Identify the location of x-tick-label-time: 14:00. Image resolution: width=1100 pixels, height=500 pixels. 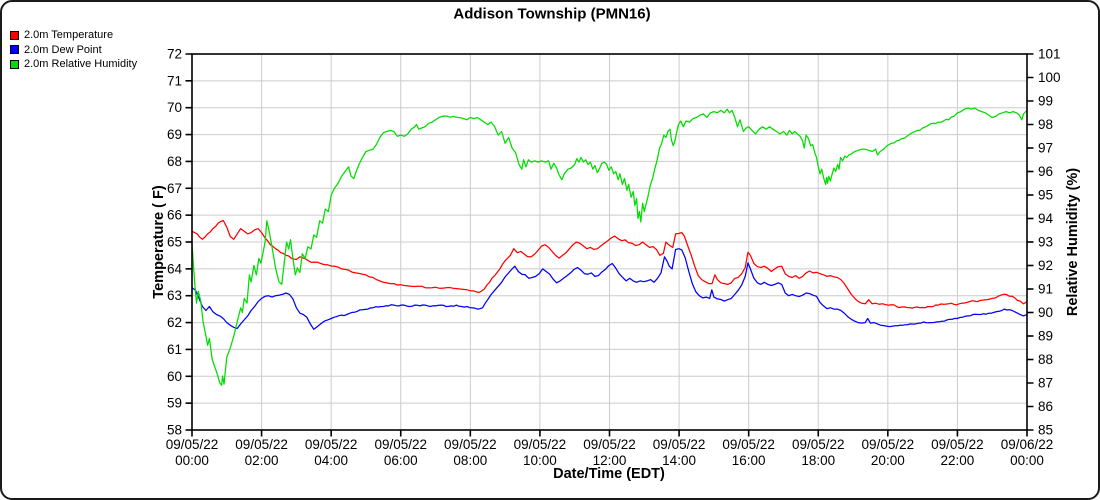
(679, 460).